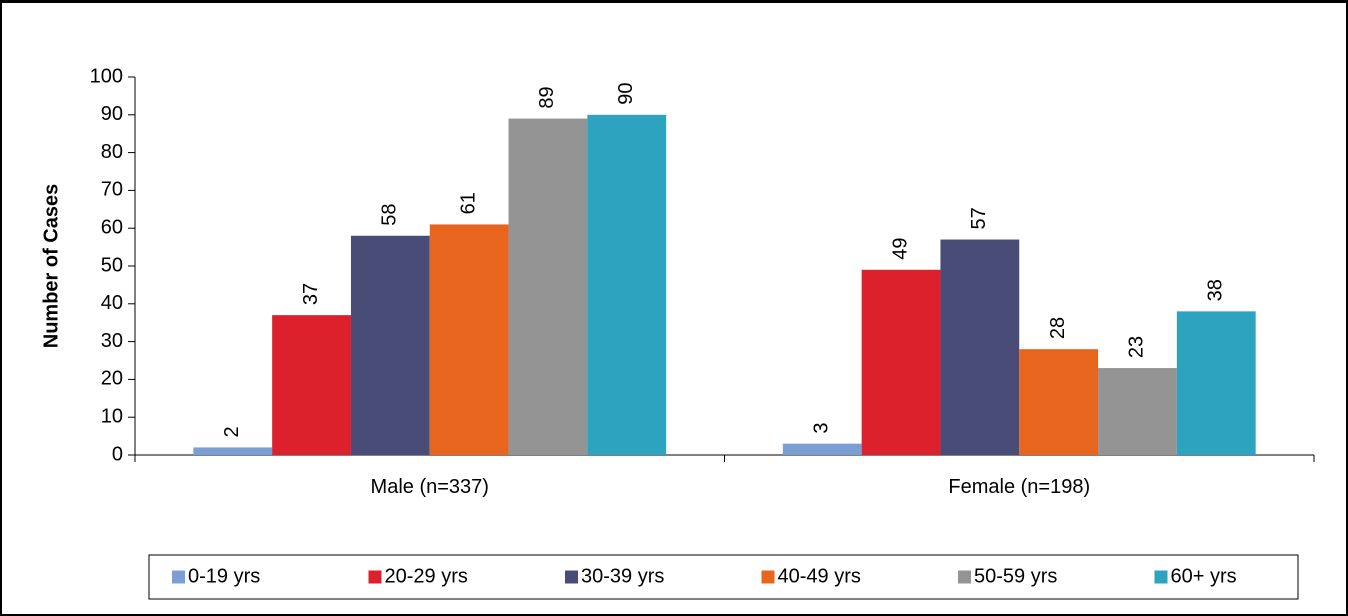 This screenshot has width=1348, height=616. What do you see at coordinates (426, 576) in the screenshot?
I see `legend-label: 20-29 yrs` at bounding box center [426, 576].